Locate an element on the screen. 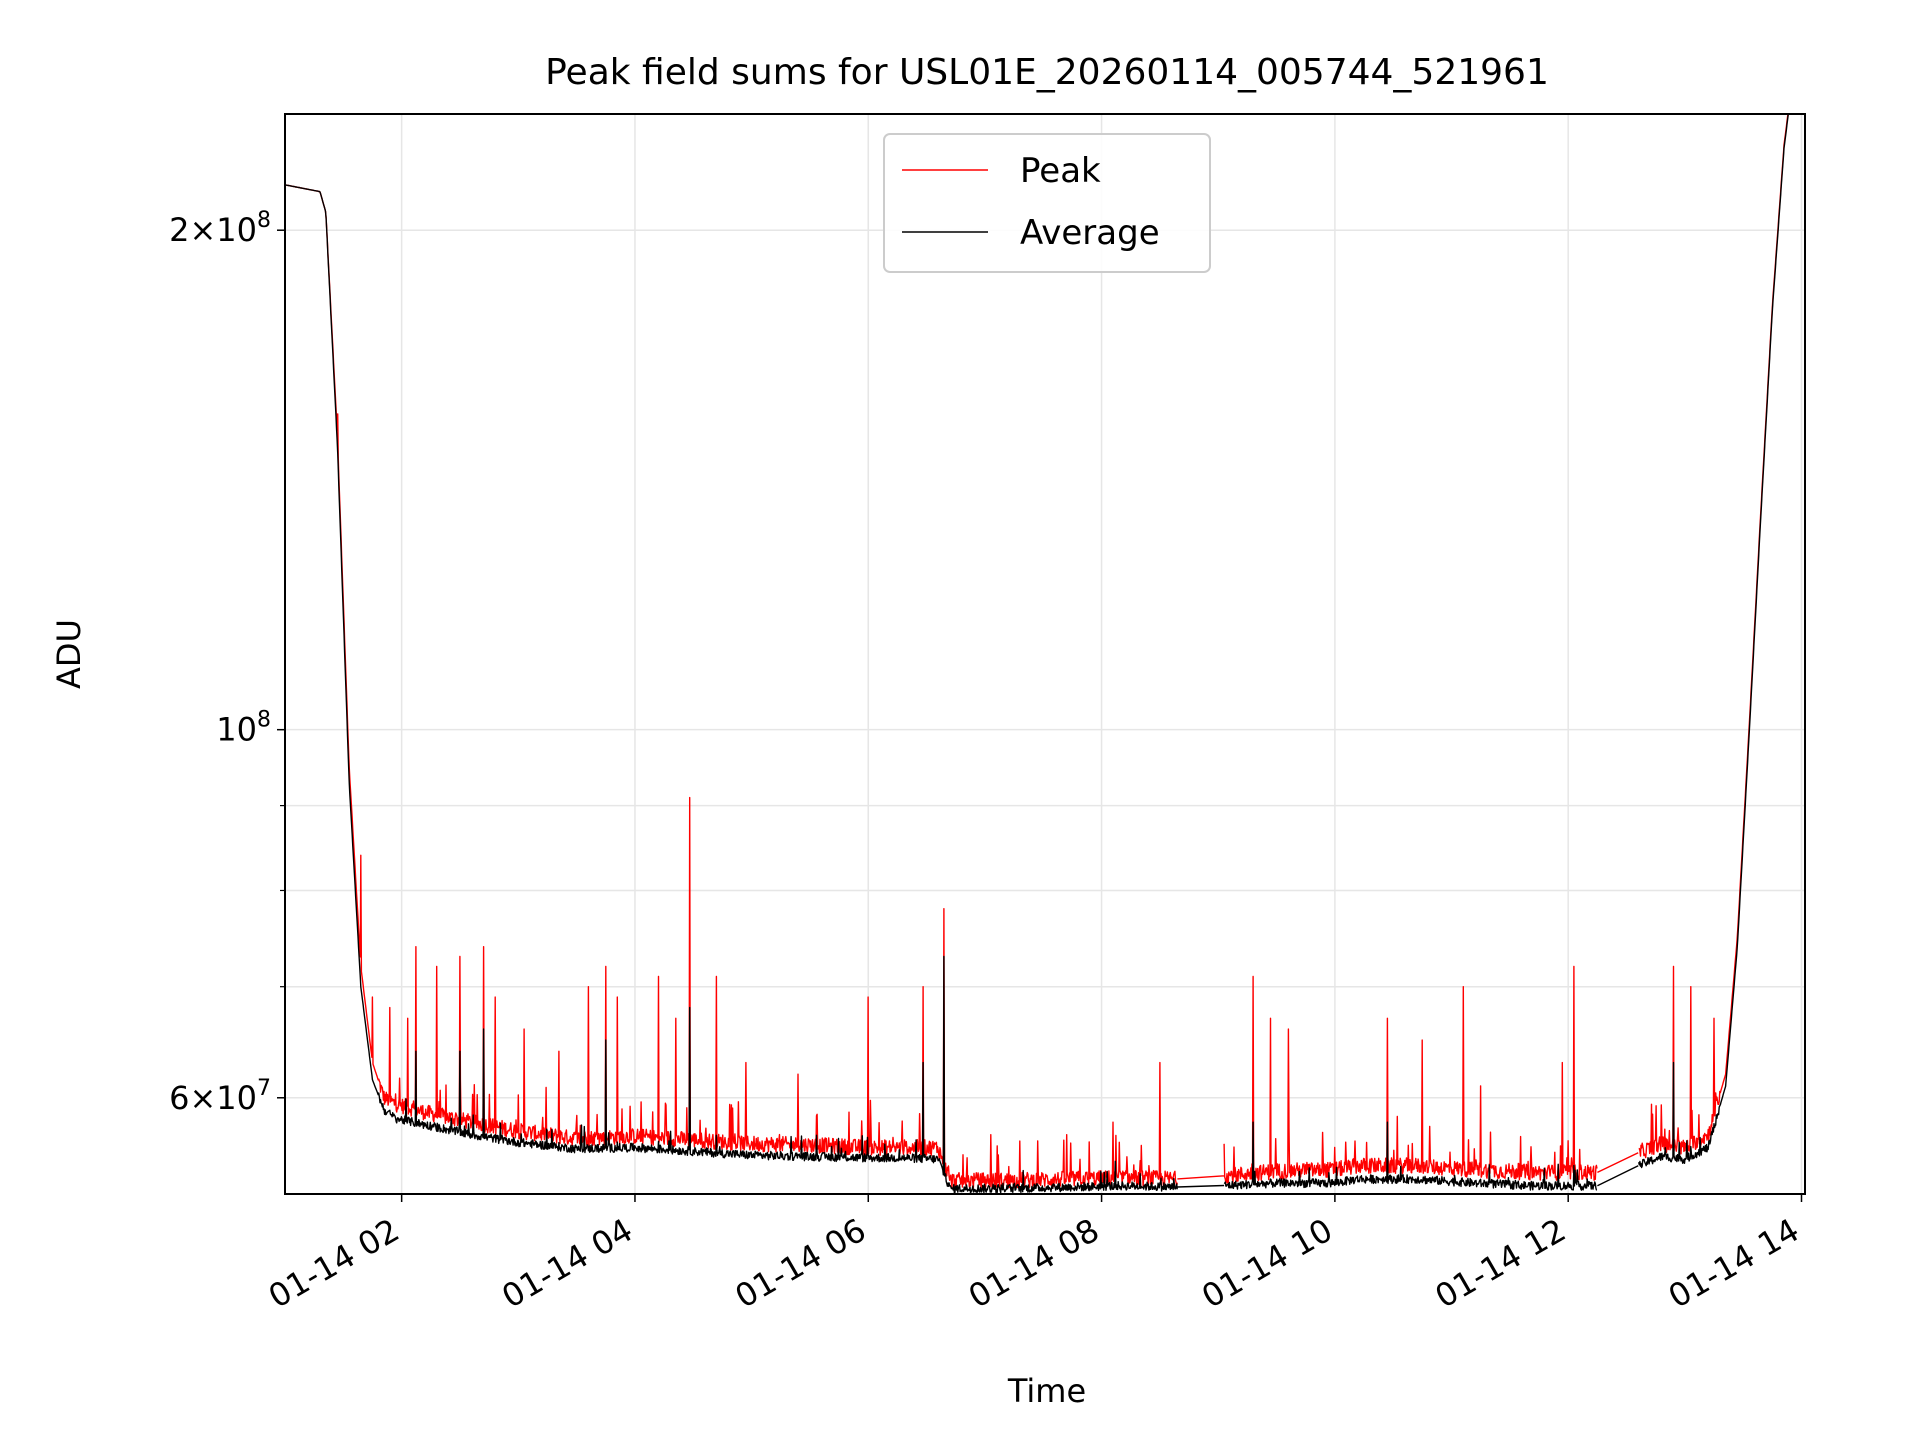  legend-label-peak: Peak is located at coordinates (1060, 171).